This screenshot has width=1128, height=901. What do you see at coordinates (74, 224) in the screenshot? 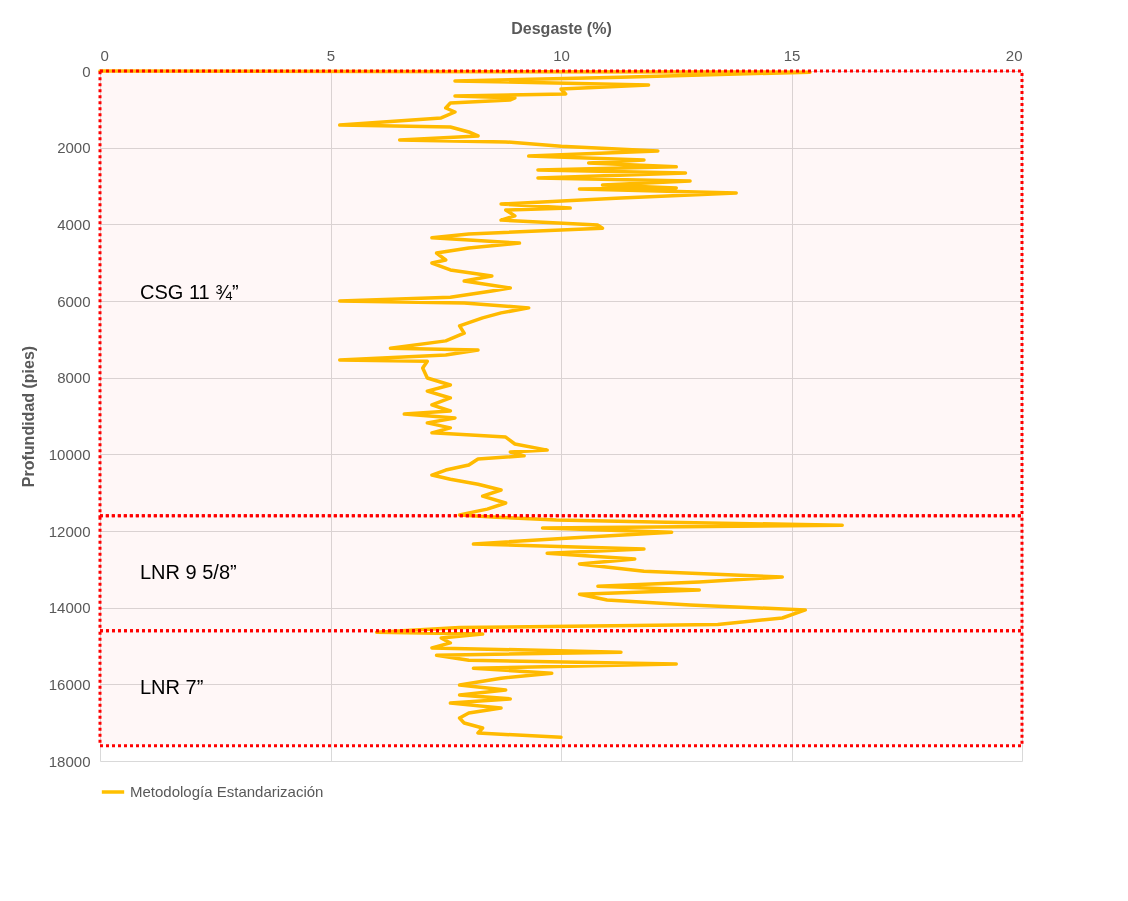
I see `y-tick-label: 4000` at bounding box center [74, 224].